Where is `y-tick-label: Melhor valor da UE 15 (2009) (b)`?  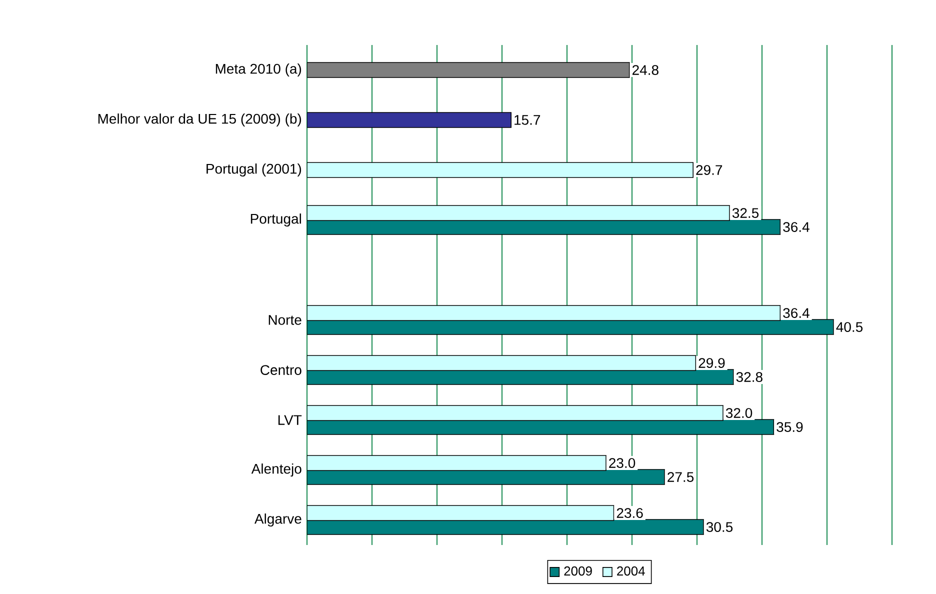
y-tick-label: Melhor valor da UE 15 (2009) (b) is located at coordinates (200, 120).